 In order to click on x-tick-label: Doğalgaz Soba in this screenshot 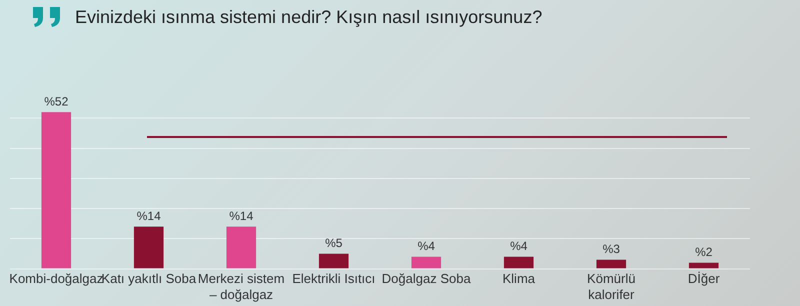, I will do `click(427, 278)`.